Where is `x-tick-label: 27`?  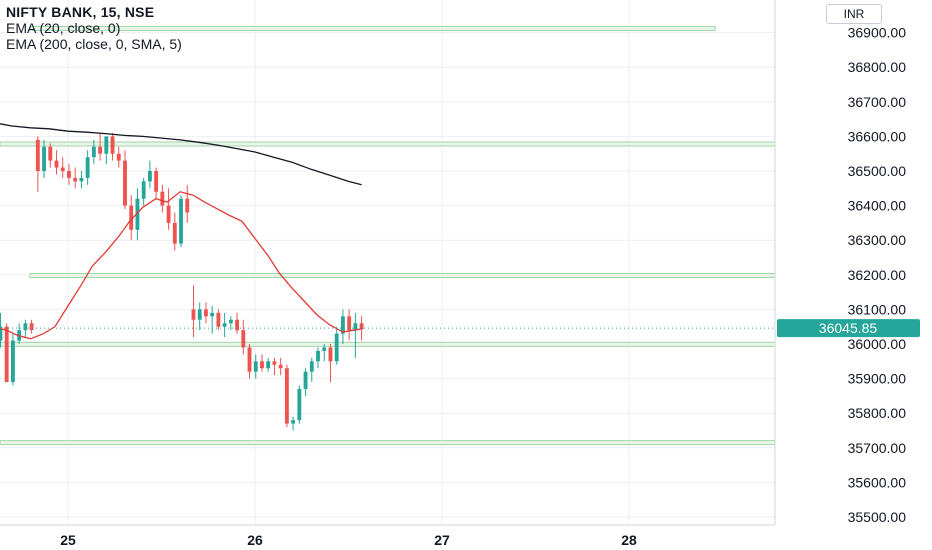 x-tick-label: 27 is located at coordinates (442, 540).